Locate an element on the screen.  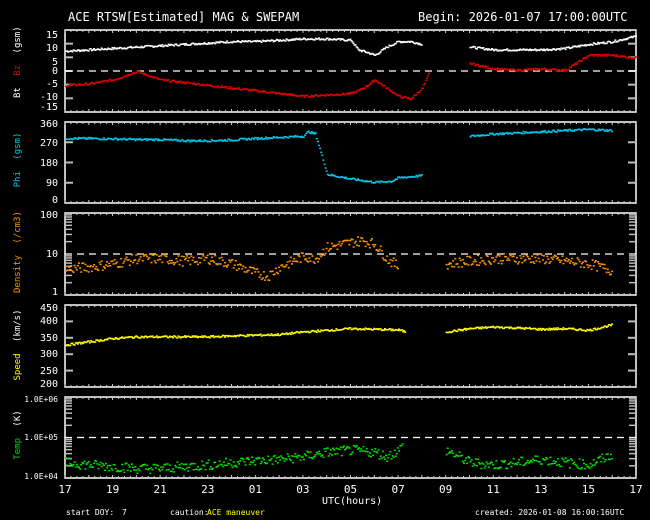
x-tick-label: 09 is located at coordinates (446, 489).